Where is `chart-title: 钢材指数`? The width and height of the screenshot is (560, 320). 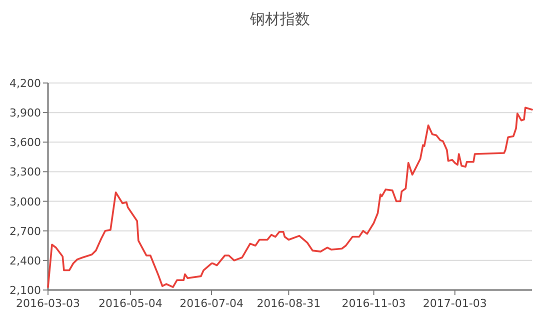
chart-title: 钢材指数 is located at coordinates (279, 19).